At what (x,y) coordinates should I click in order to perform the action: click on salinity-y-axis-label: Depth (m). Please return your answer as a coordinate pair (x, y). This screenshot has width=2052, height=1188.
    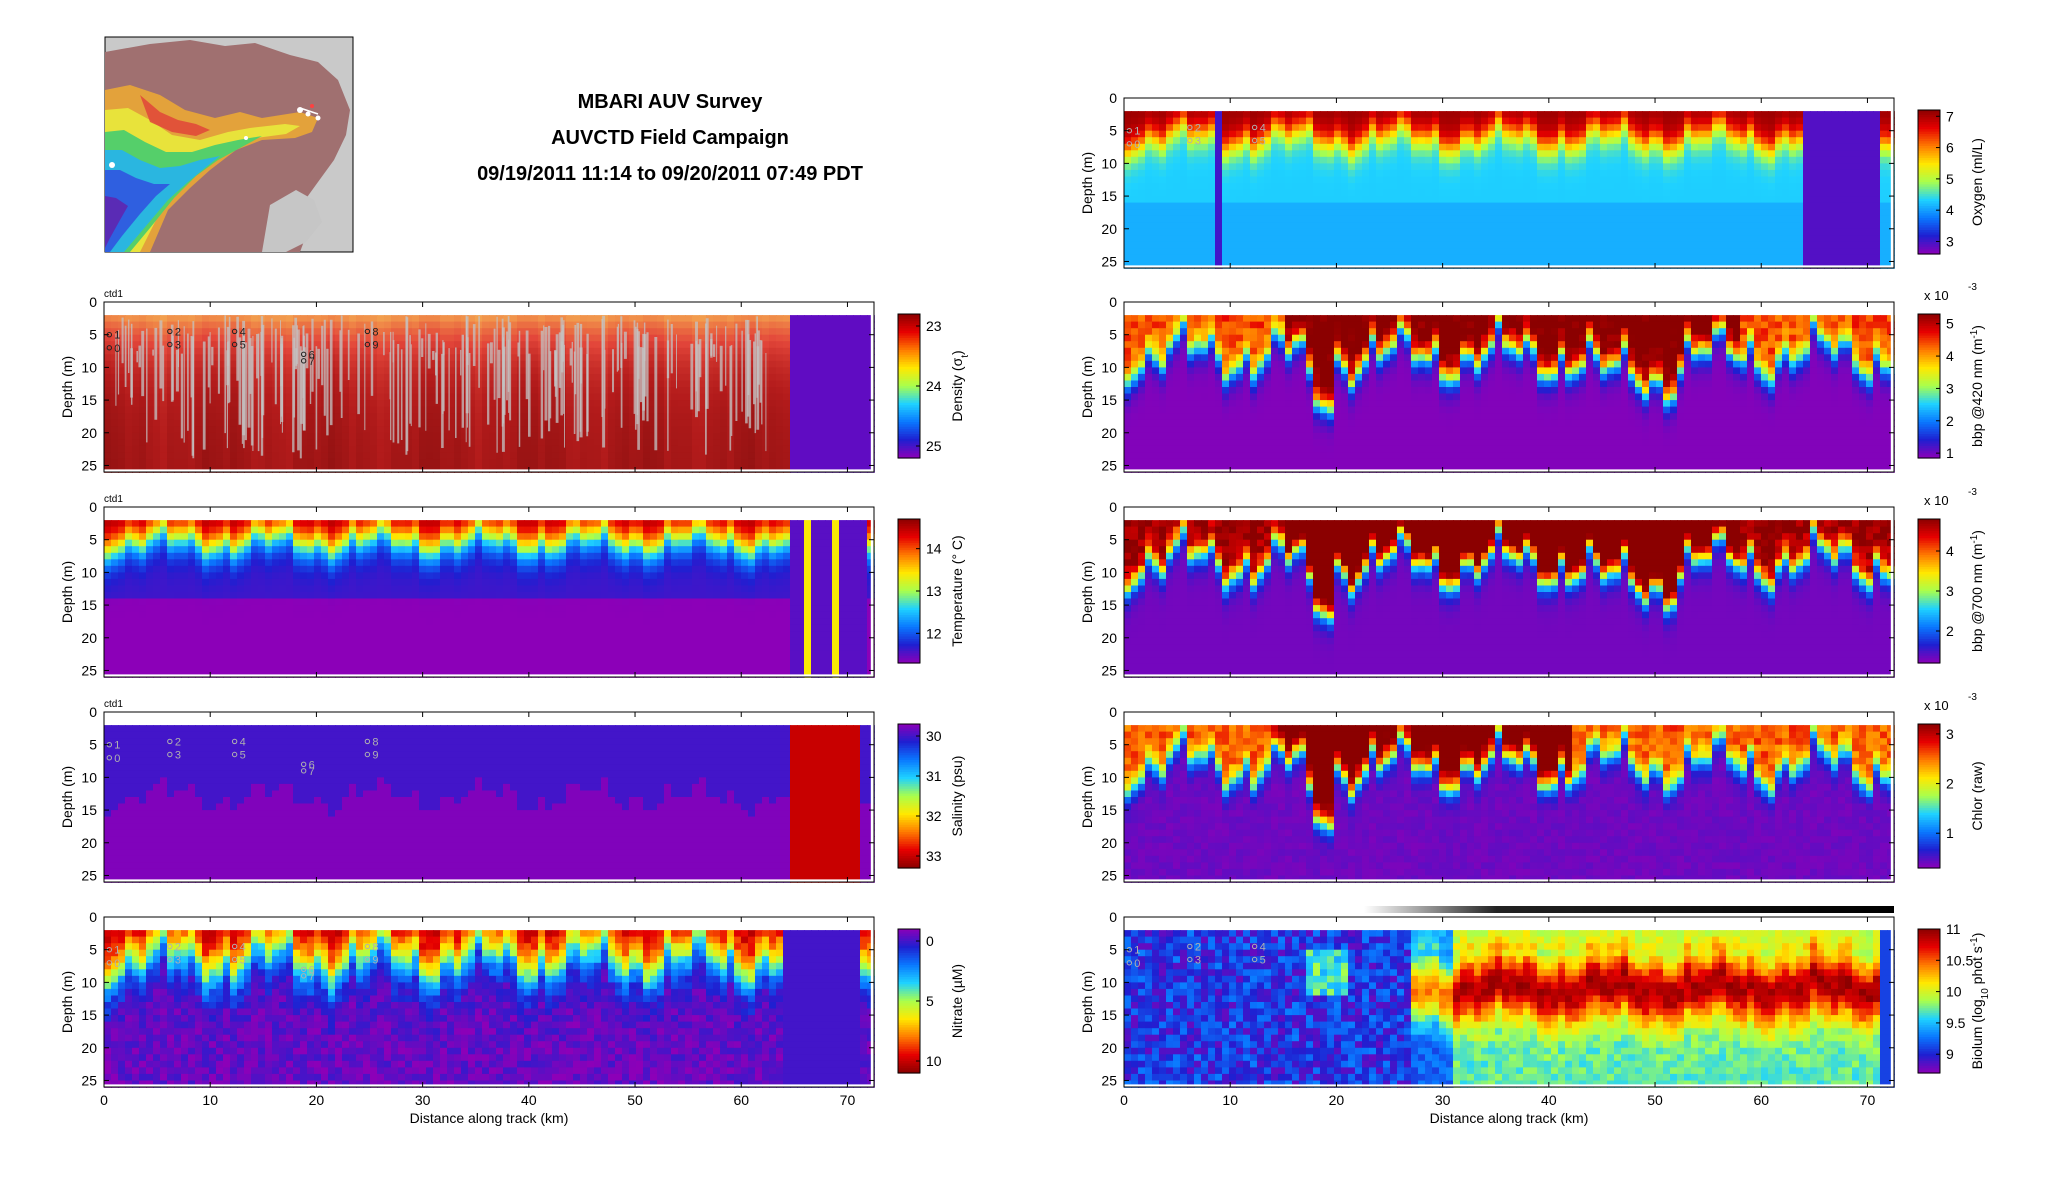
    Looking at the image, I should click on (67, 797).